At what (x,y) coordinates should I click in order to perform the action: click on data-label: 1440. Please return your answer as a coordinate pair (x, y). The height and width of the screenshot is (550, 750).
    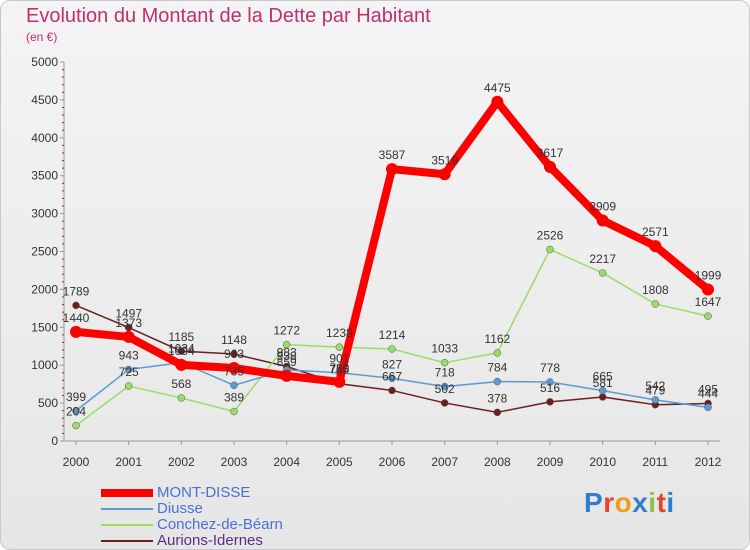
    Looking at the image, I should click on (76, 318).